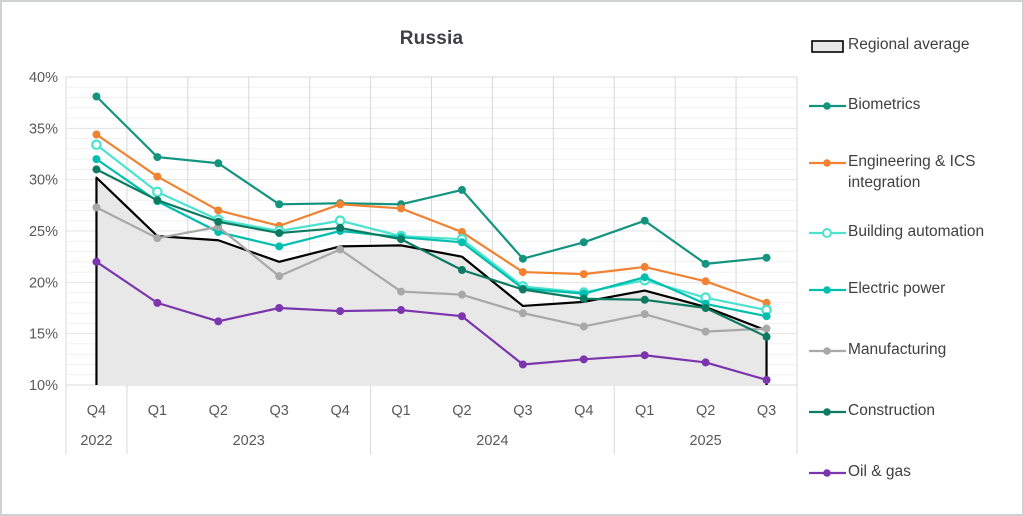  I want to click on chart-title: Russia, so click(431, 38).